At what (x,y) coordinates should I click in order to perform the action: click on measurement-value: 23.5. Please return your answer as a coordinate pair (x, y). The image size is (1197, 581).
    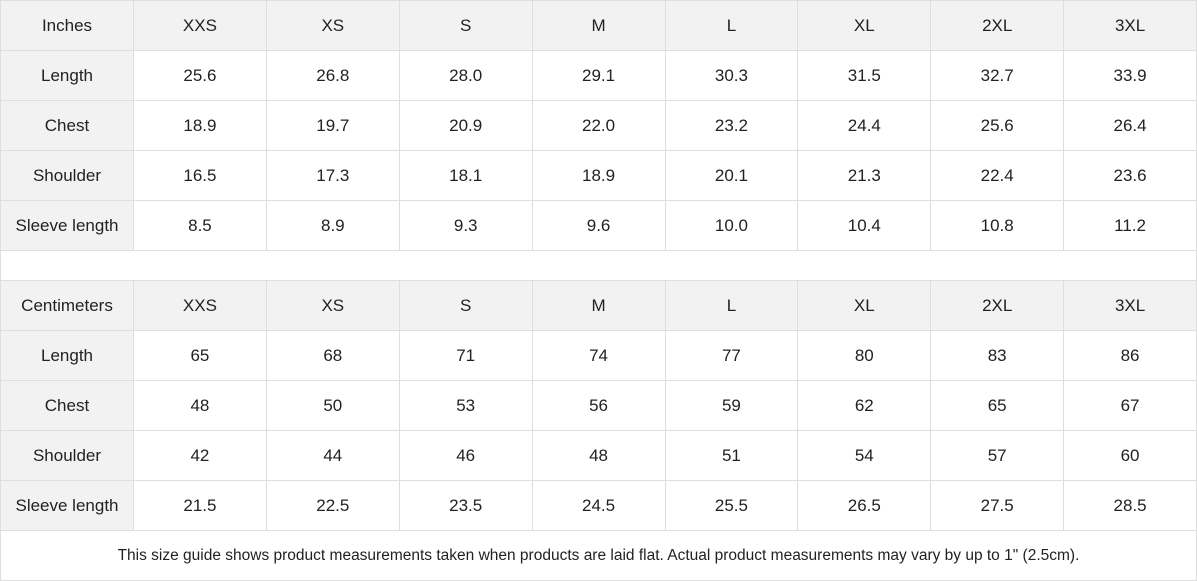
    Looking at the image, I should click on (465, 505).